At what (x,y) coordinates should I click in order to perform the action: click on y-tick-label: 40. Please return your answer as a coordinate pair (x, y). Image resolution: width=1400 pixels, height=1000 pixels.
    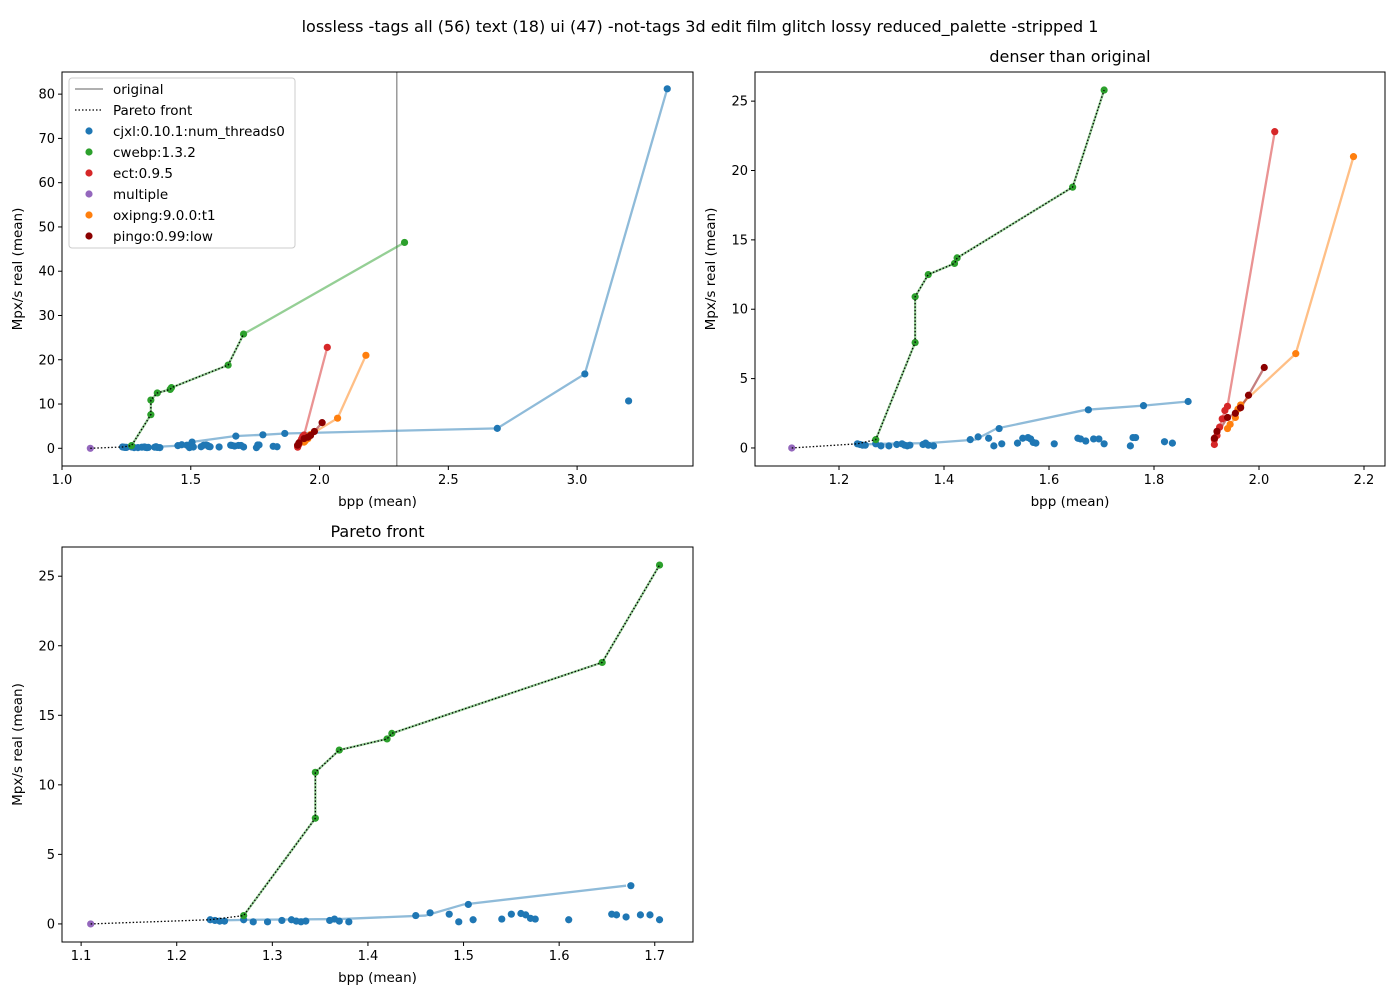
    Looking at the image, I should click on (46, 272).